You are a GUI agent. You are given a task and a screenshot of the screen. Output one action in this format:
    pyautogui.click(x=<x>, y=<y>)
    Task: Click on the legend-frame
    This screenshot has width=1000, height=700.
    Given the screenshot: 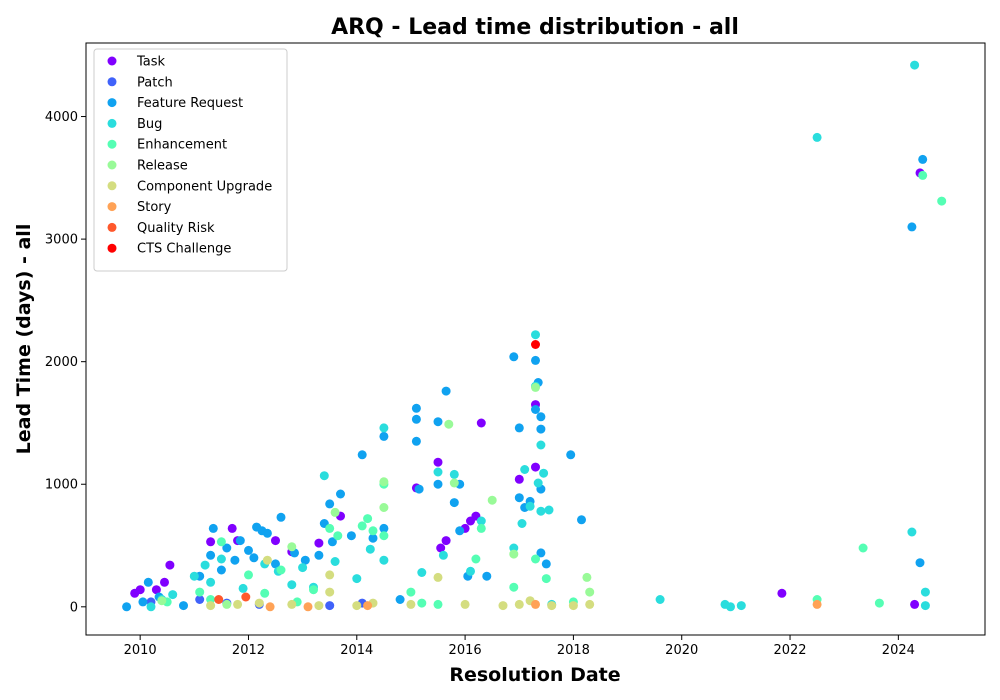 What is the action you would take?
    pyautogui.click(x=190, y=160)
    